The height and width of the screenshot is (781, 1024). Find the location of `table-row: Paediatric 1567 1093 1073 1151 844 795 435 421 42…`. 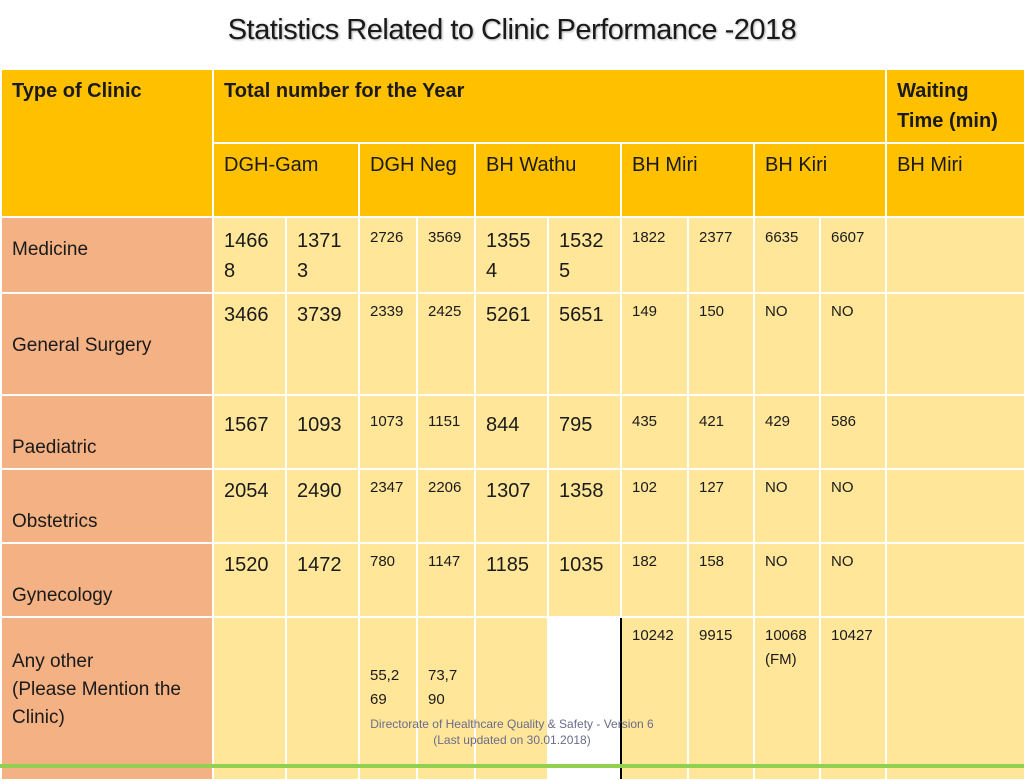

table-row: Paediatric 1567 1093 1073 1151 844 795 435 421 42… is located at coordinates (512, 432).